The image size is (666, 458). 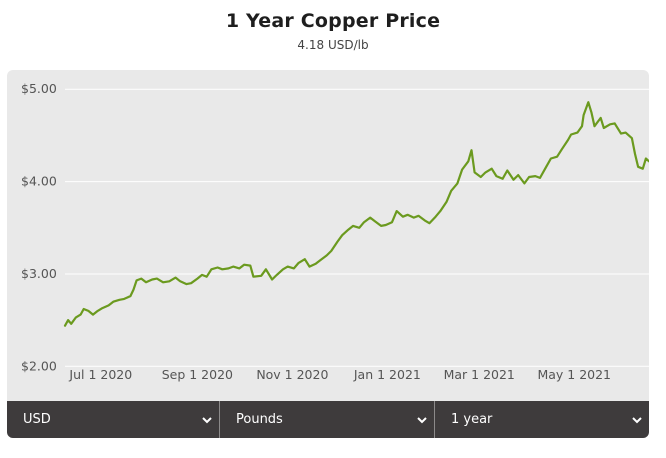 I want to click on y-tick-label: $3.00, so click(x=39, y=273).